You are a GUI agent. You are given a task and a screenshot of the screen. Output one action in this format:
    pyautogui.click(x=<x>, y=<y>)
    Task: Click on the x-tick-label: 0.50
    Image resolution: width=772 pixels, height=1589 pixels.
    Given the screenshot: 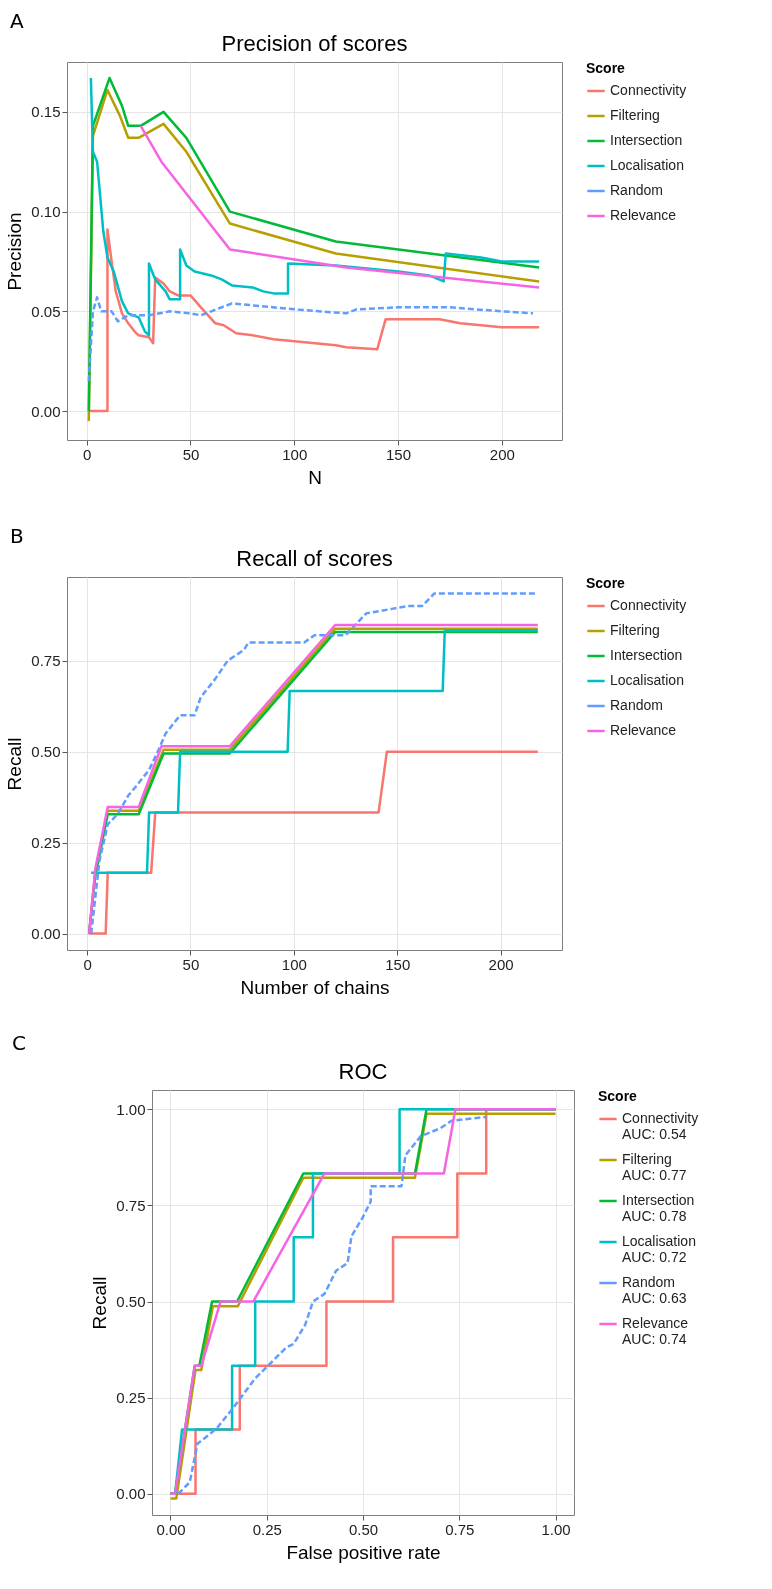 What is the action you would take?
    pyautogui.click(x=363, y=1529)
    